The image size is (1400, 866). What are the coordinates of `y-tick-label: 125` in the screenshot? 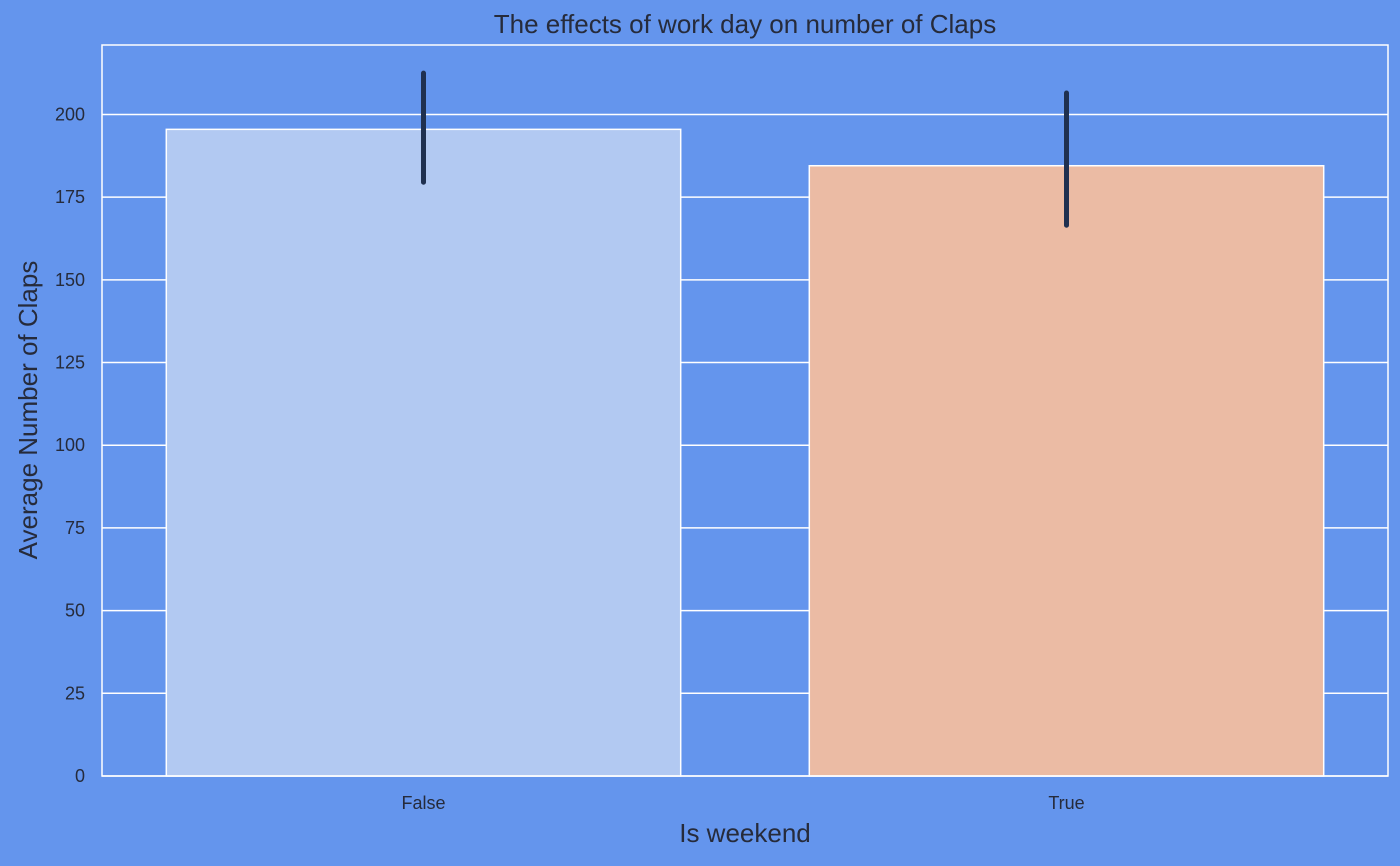 It's located at (70, 363).